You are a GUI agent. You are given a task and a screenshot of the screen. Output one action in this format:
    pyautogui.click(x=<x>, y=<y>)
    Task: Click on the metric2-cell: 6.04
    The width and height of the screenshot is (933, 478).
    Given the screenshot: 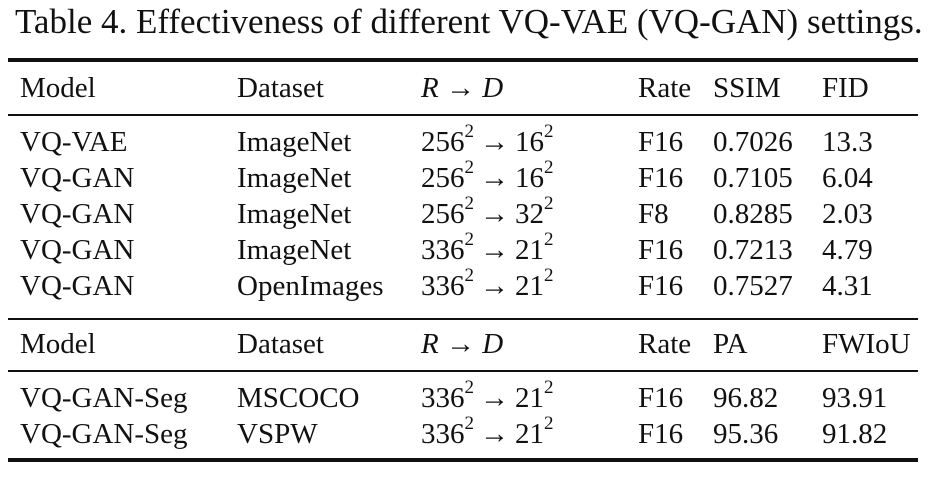 What is the action you would take?
    pyautogui.click(x=847, y=178)
    